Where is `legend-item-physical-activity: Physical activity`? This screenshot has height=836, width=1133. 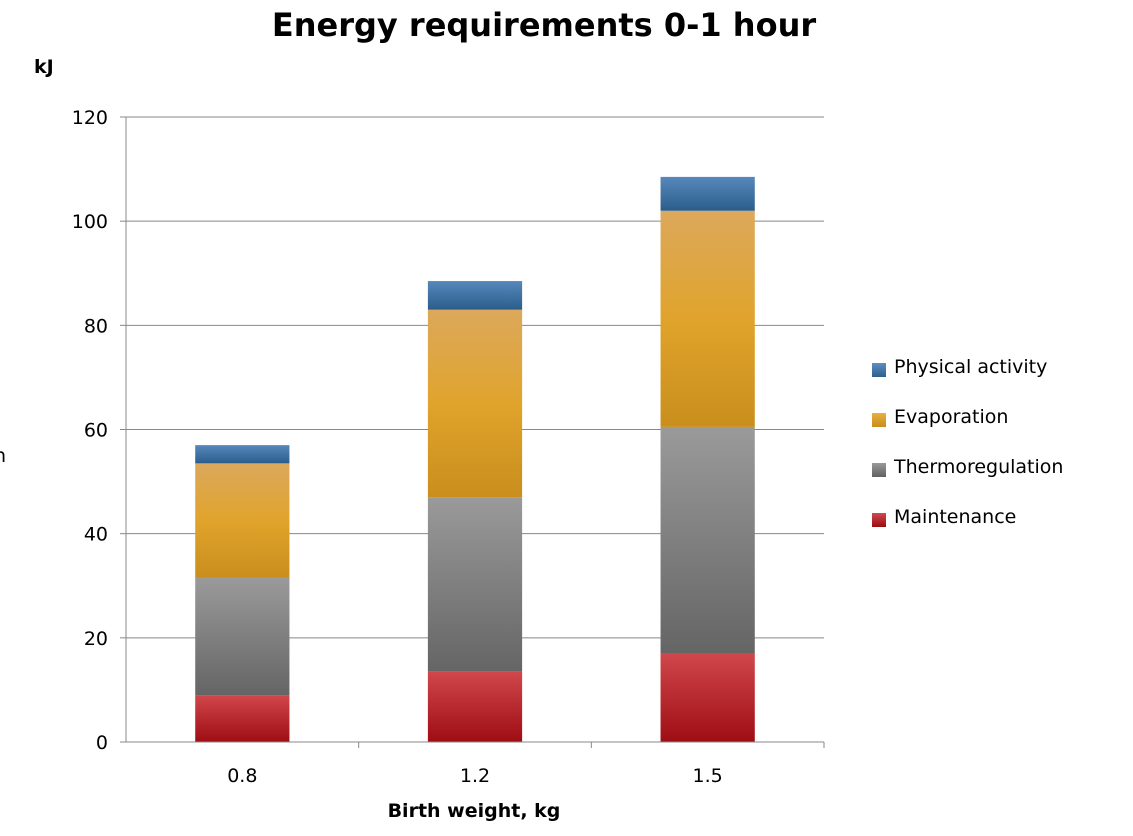 legend-item-physical-activity: Physical activity is located at coordinates (967, 367).